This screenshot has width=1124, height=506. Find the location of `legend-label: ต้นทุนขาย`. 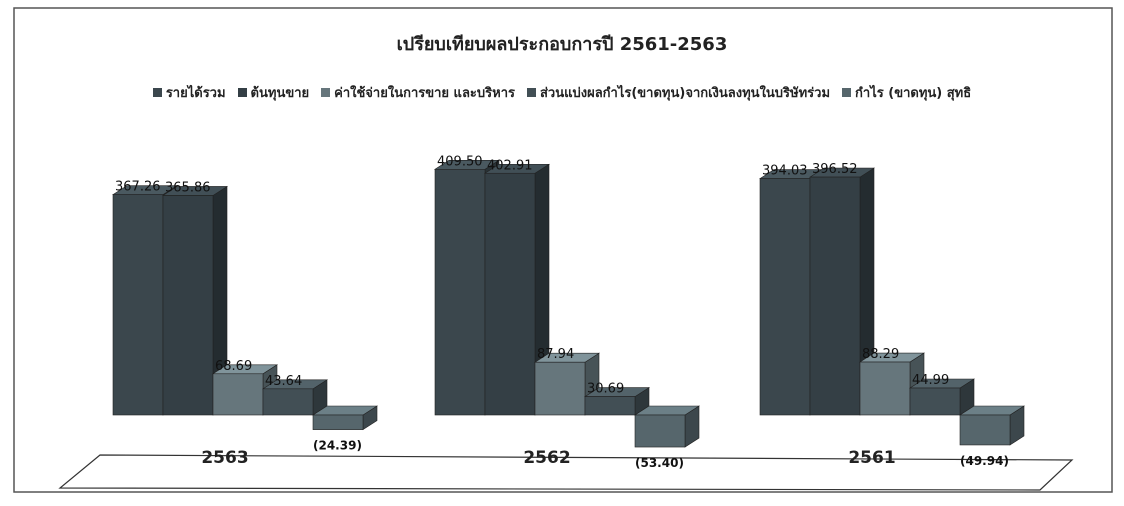

legend-label: ต้นทุนขาย is located at coordinates (280, 93).